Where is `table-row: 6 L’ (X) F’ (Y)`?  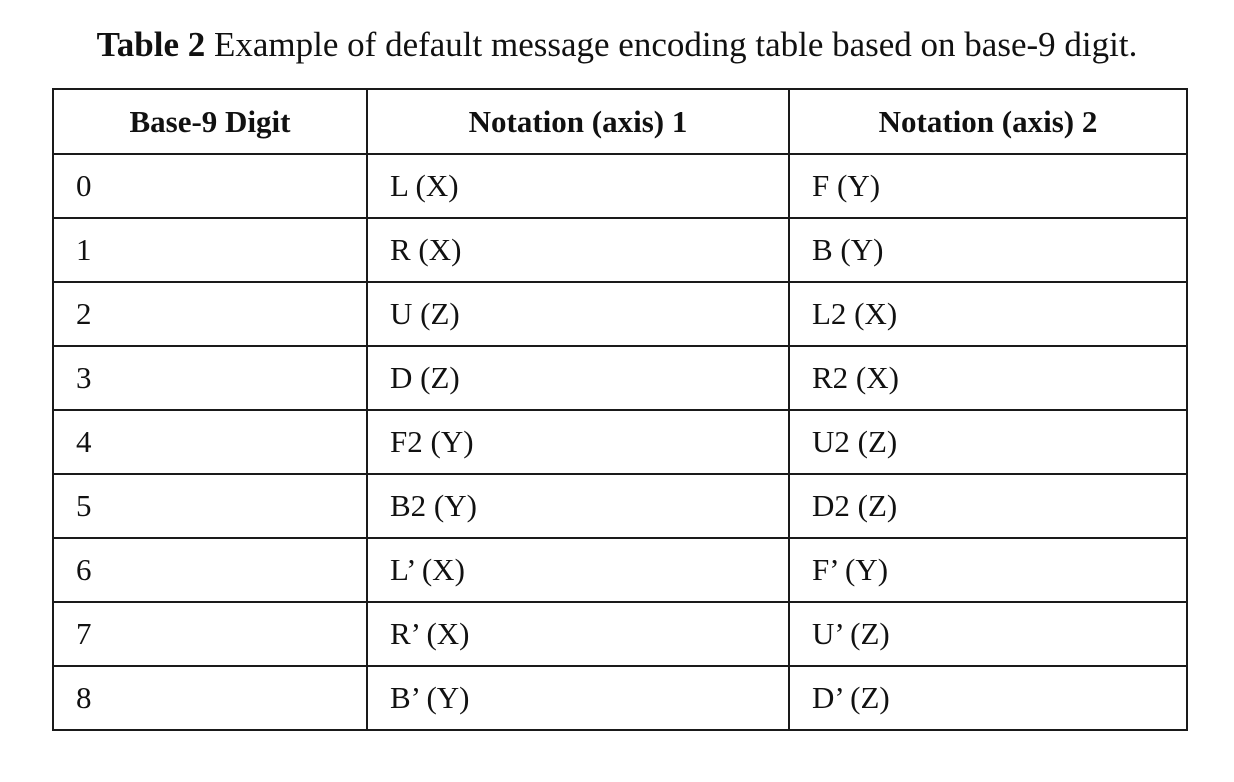
table-row: 6 L’ (X) F’ (Y) is located at coordinates (620, 570).